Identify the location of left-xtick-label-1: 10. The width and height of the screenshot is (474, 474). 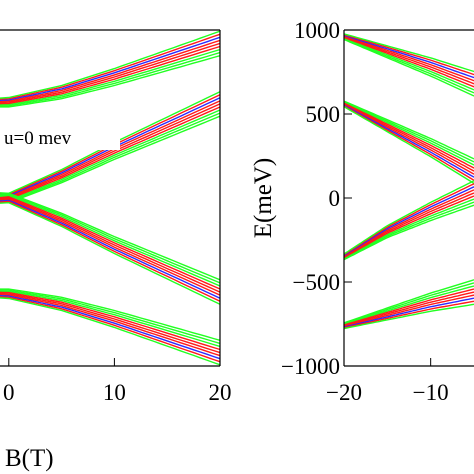
(114, 392).